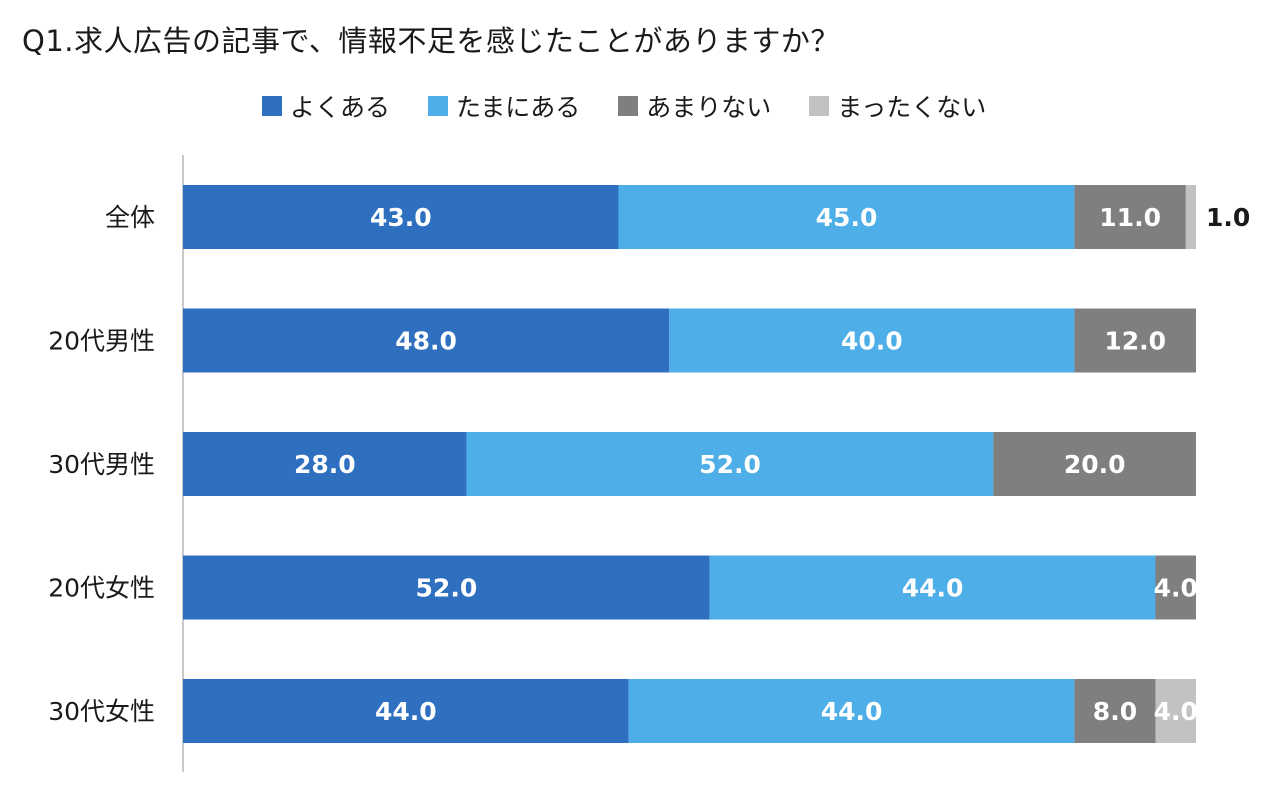 The image size is (1280, 790). Describe the element at coordinates (340, 107) in the screenshot. I see `legend-label: よくある` at that location.